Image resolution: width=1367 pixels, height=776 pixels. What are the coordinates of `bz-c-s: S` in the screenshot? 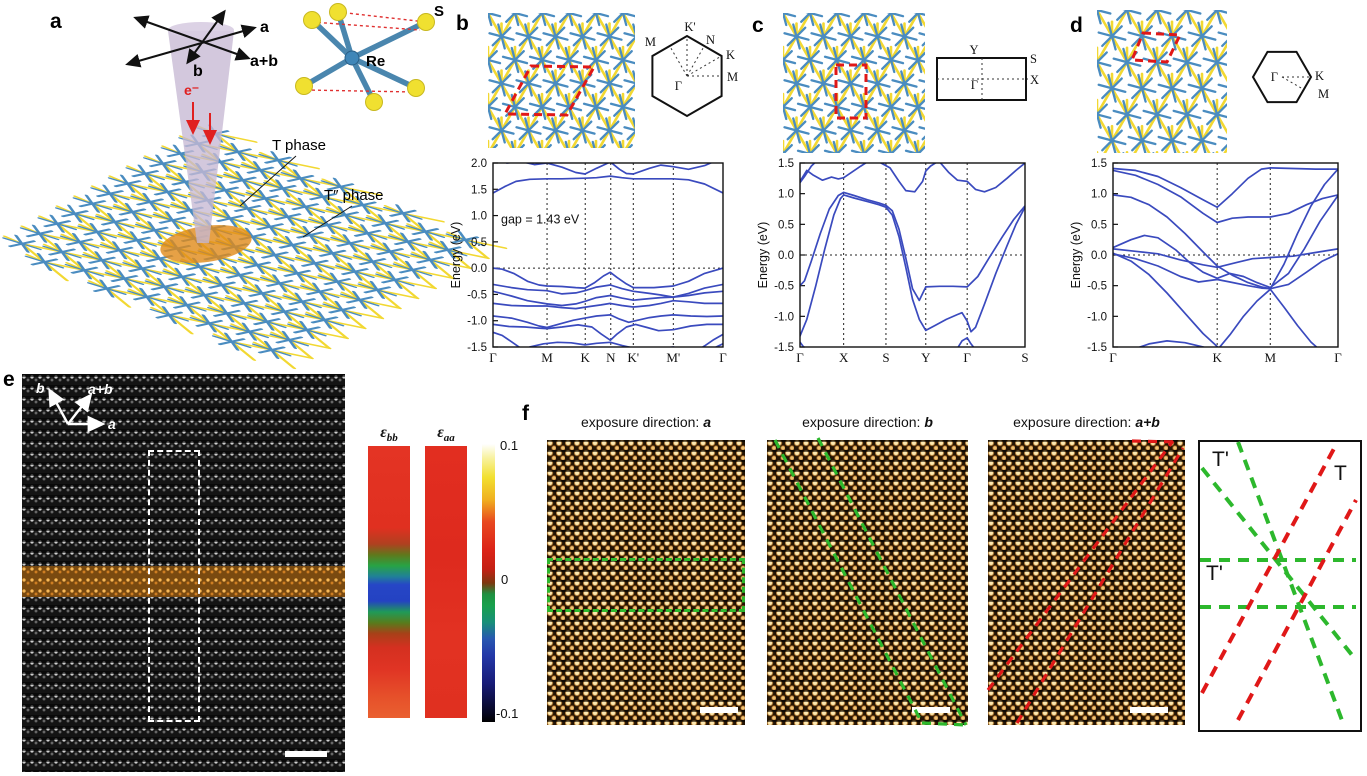 It's located at (1033, 59).